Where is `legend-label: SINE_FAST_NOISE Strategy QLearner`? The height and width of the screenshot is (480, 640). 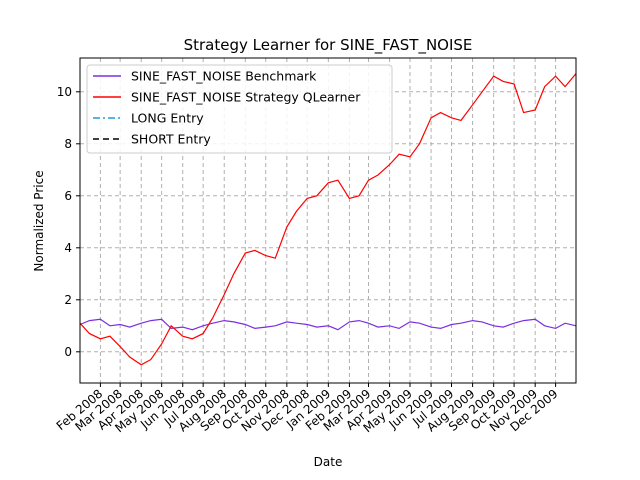 legend-label: SINE_FAST_NOISE Strategy QLearner is located at coordinates (246, 97).